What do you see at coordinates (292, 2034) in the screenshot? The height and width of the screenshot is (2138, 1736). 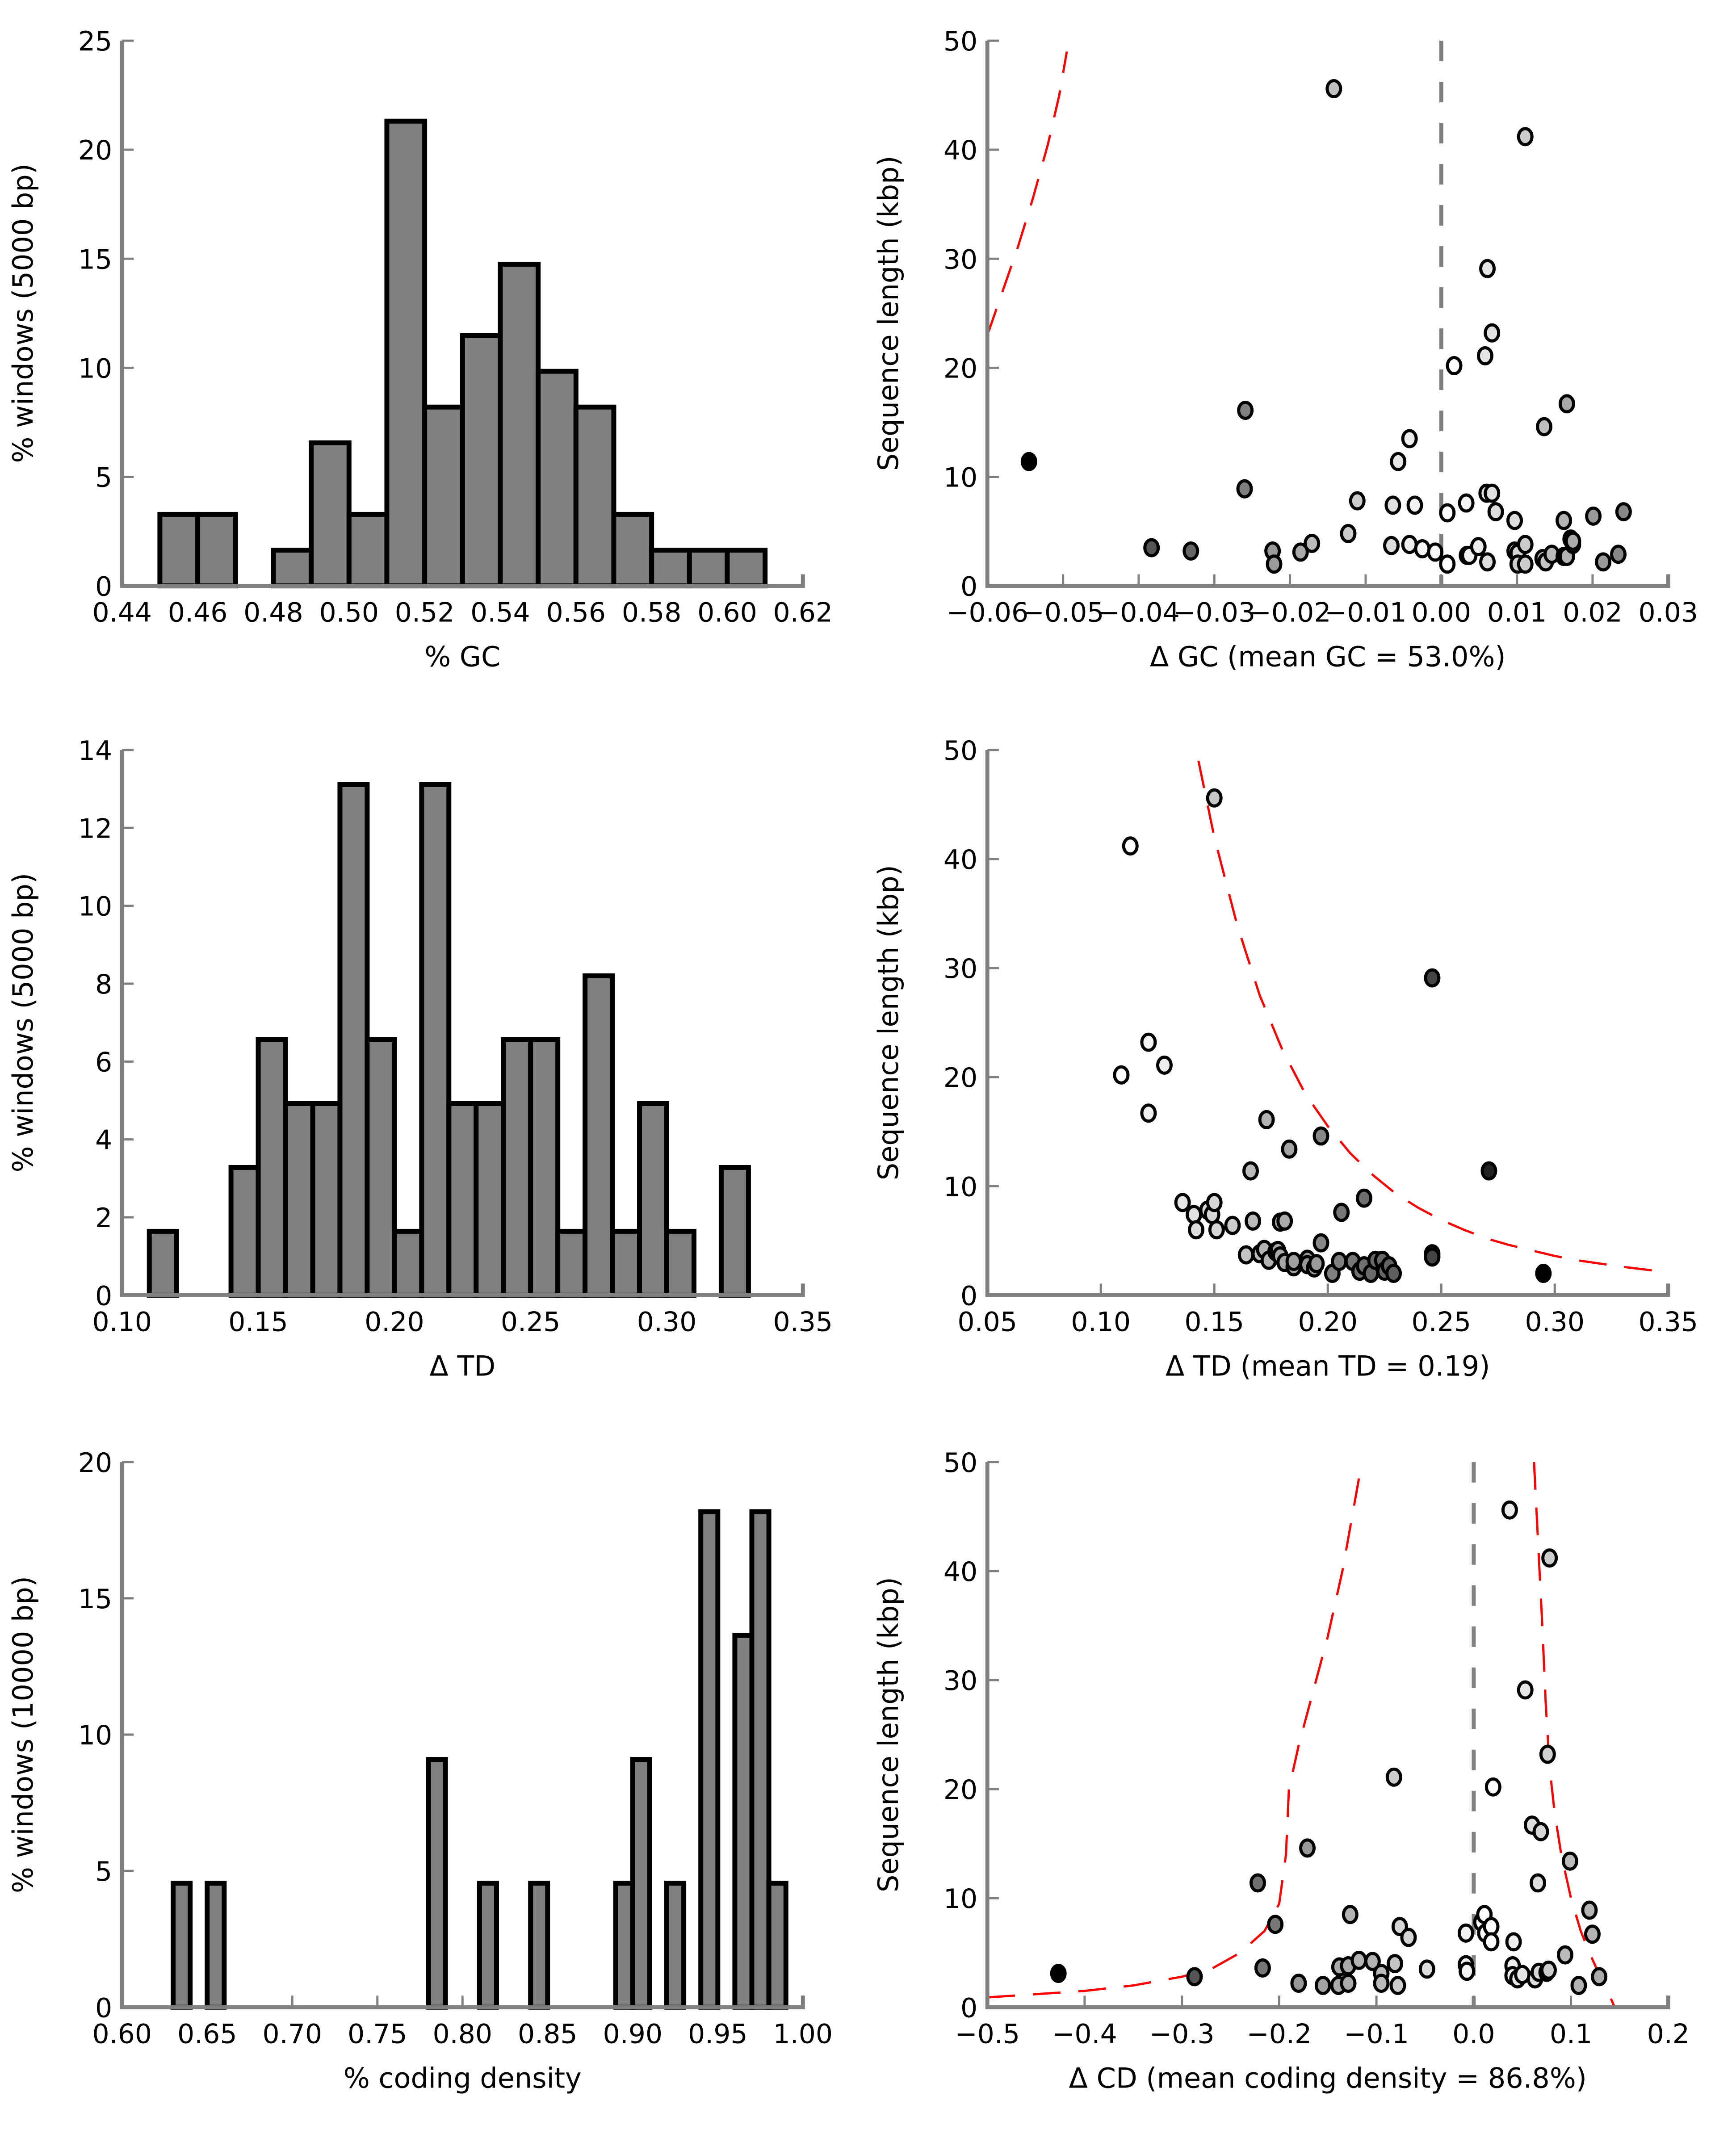 I see `x-tick-label: 0.70` at bounding box center [292, 2034].